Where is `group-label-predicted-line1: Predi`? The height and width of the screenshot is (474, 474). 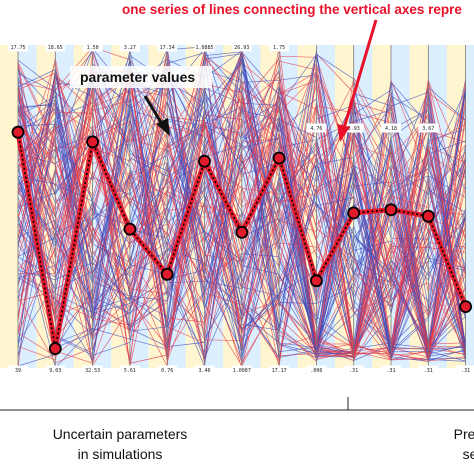
group-label-predicted-line1: Predi is located at coordinates (463, 434).